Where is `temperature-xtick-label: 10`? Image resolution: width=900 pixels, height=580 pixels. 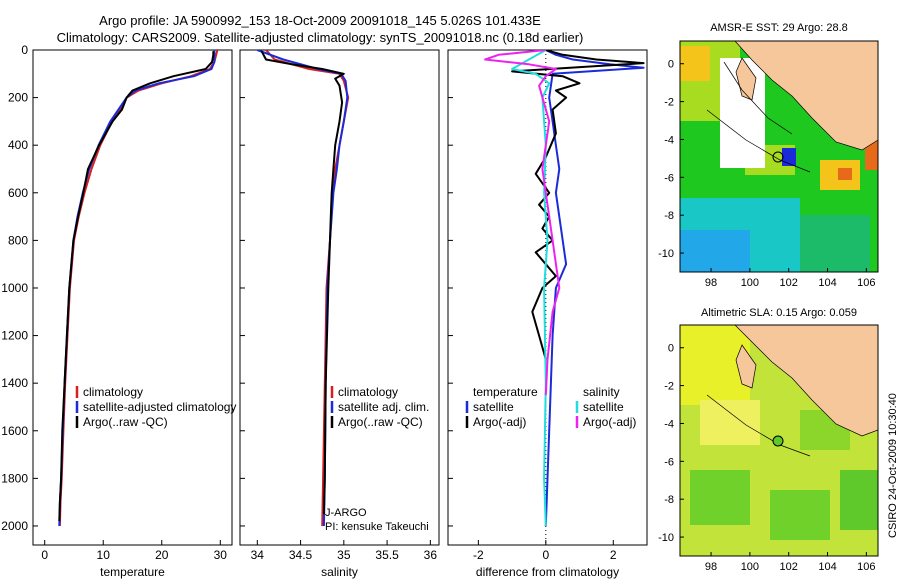 temperature-xtick-label: 10 is located at coordinates (104, 555).